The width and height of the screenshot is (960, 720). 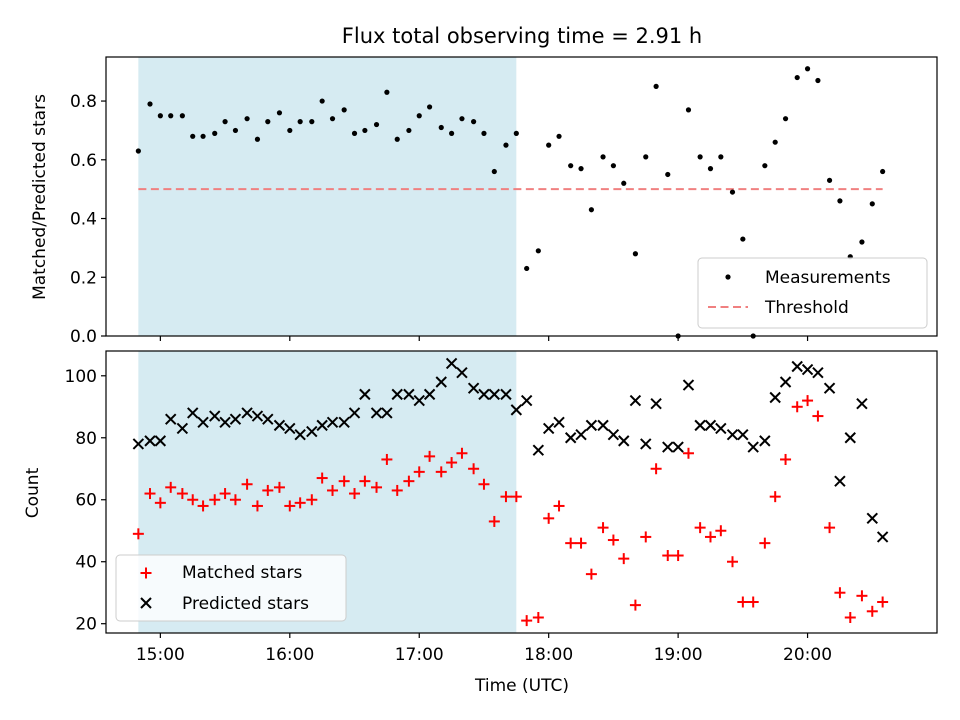 I want to click on y-tick-label: 0.6, so click(x=83, y=161).